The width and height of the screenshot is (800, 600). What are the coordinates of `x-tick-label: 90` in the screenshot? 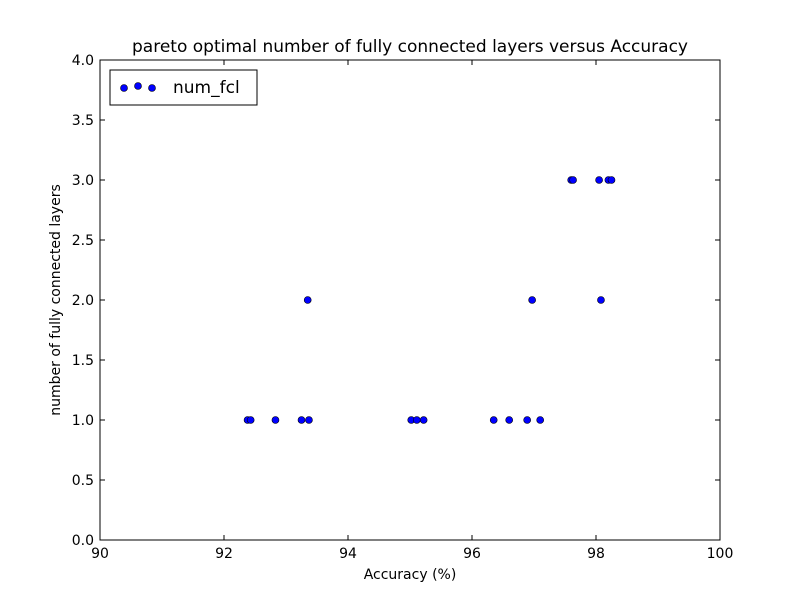 It's located at (100, 554).